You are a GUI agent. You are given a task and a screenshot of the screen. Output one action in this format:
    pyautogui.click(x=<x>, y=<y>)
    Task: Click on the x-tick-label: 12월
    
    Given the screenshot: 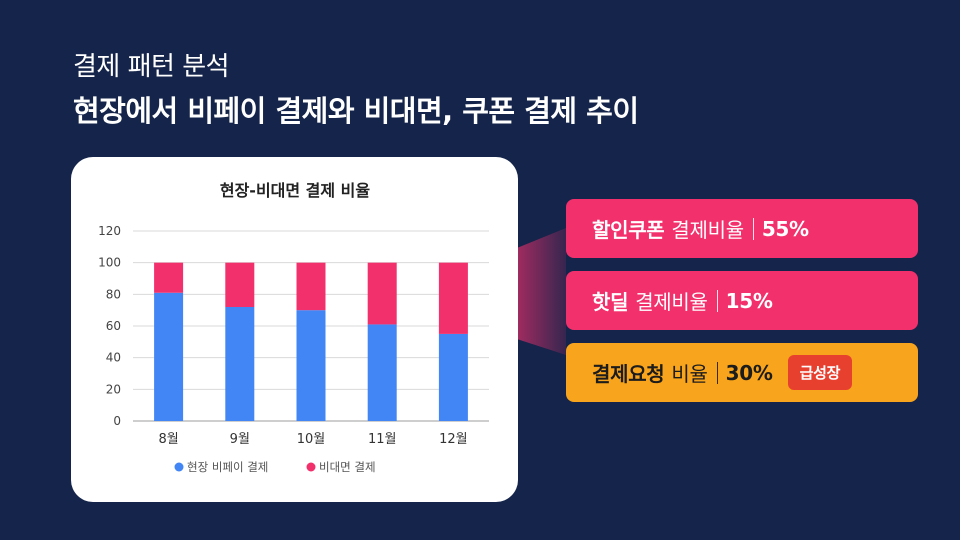 What is the action you would take?
    pyautogui.click(x=453, y=439)
    